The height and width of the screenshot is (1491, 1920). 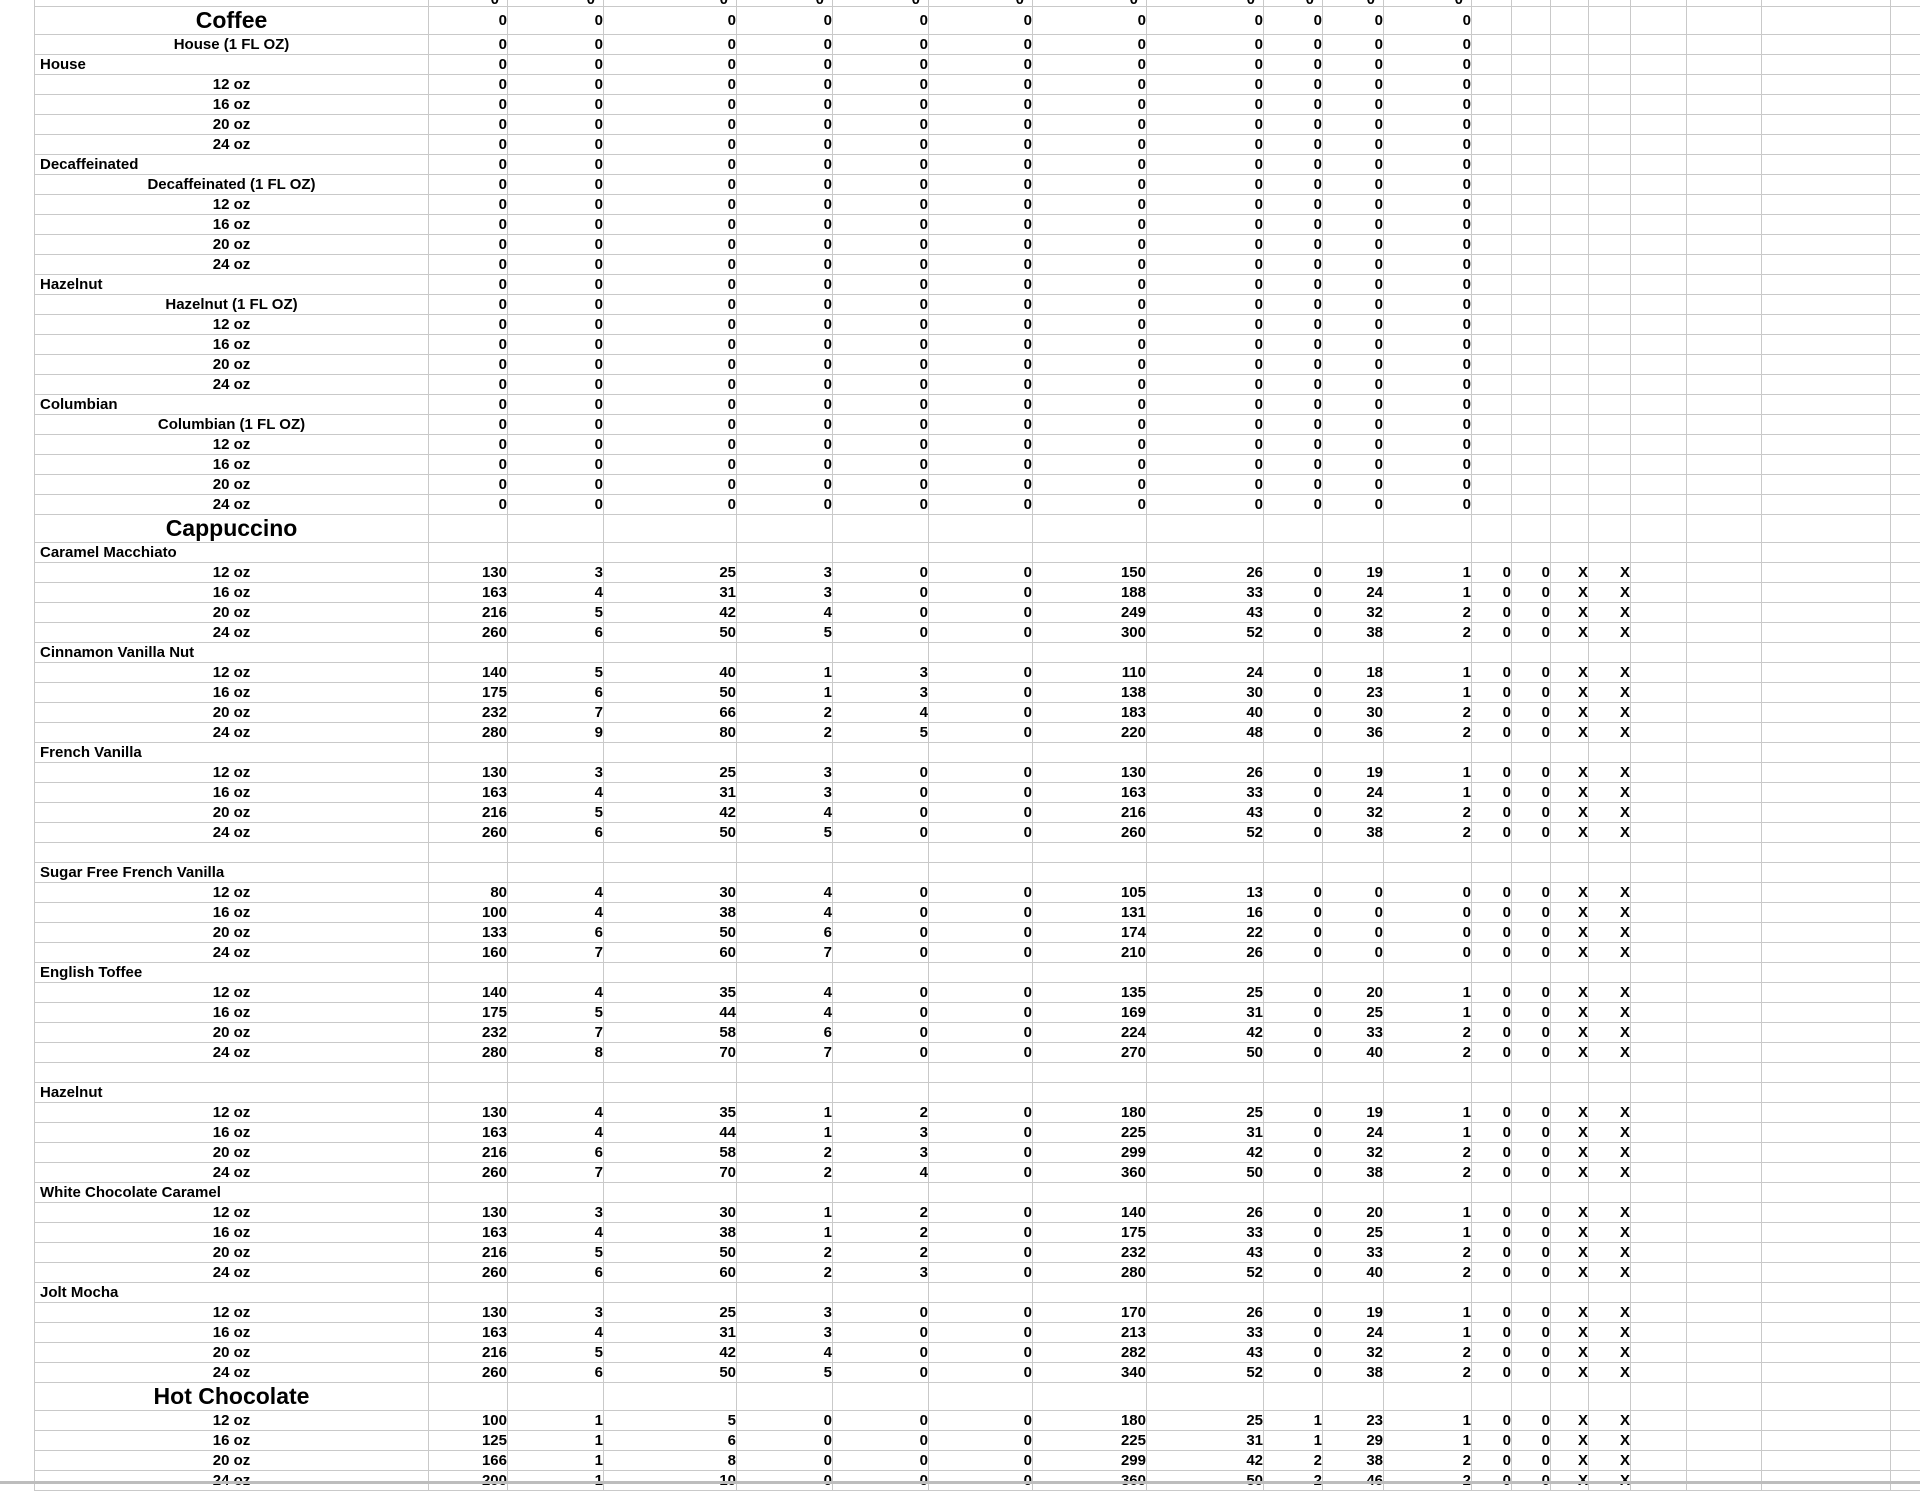 I want to click on value-cell: 58, so click(x=670, y=1032).